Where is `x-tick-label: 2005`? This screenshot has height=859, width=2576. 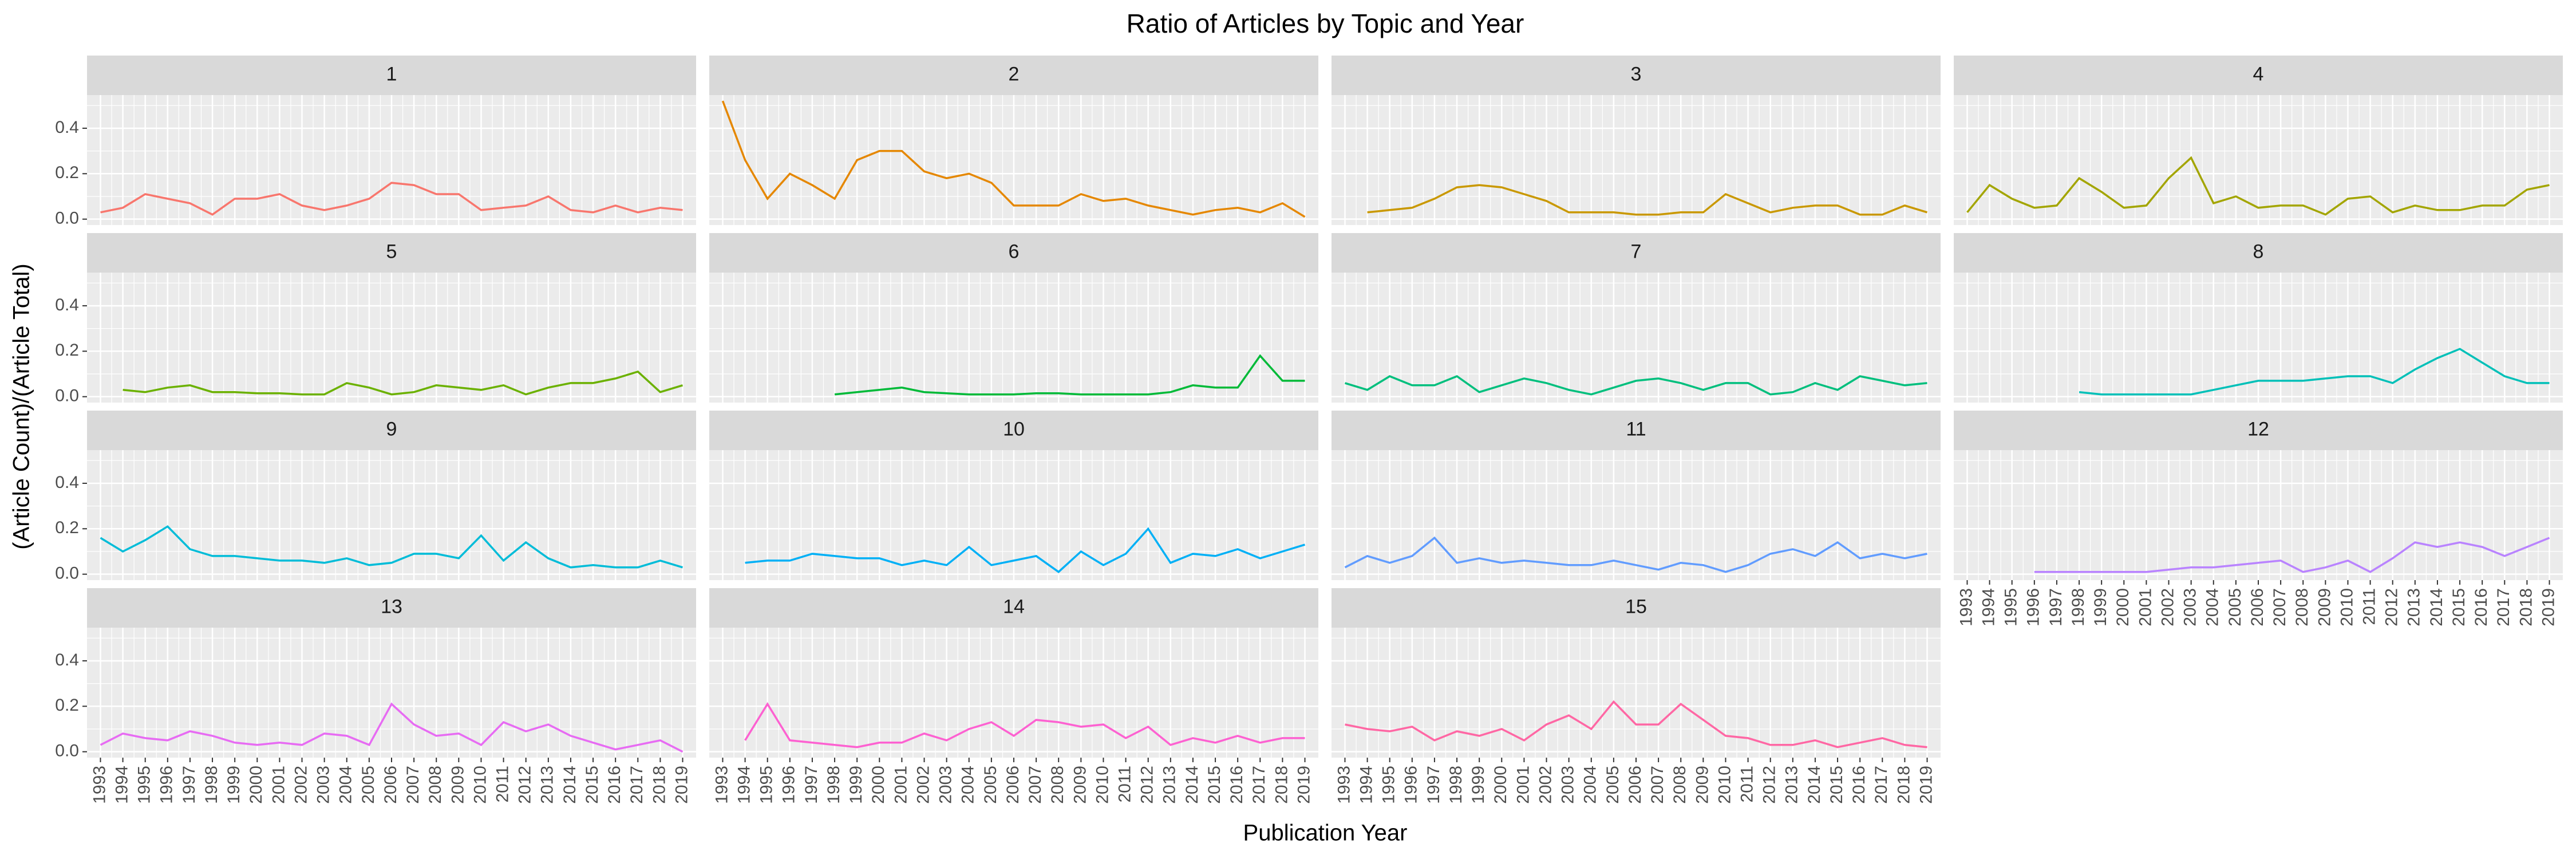
x-tick-label: 2005 is located at coordinates (2235, 607).